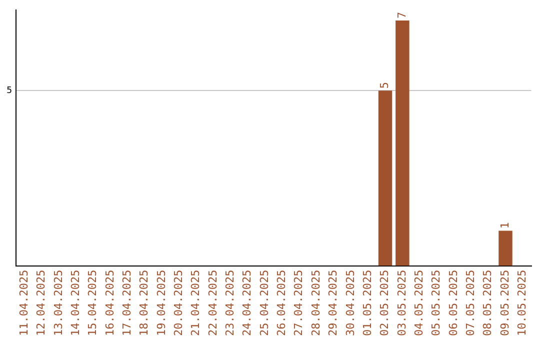 Image resolution: width=540 pixels, height=340 pixels. What do you see at coordinates (23, 303) in the screenshot?
I see `x-tick-label: 11.04.2025` at bounding box center [23, 303].